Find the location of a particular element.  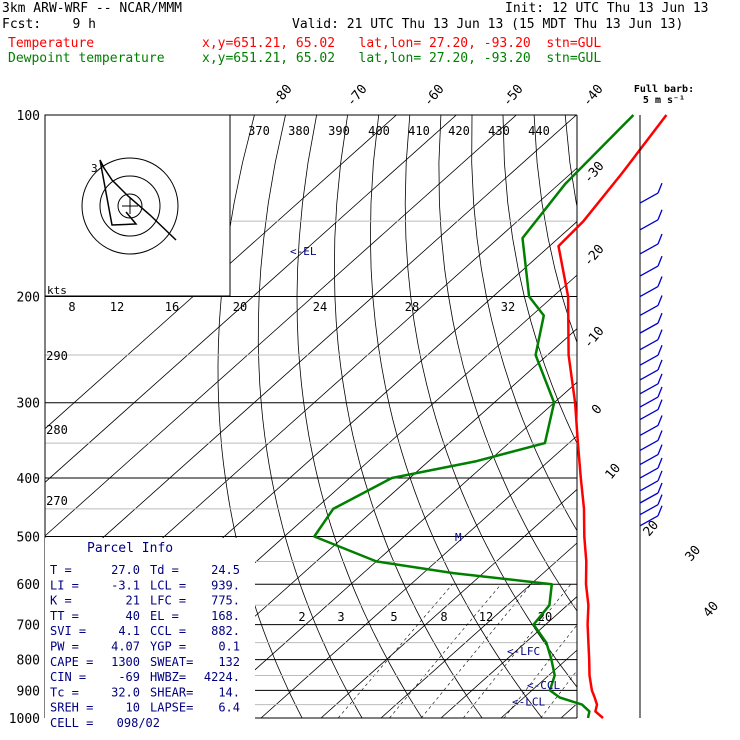

parcel-info-key: SVI = is located at coordinates (68, 631).